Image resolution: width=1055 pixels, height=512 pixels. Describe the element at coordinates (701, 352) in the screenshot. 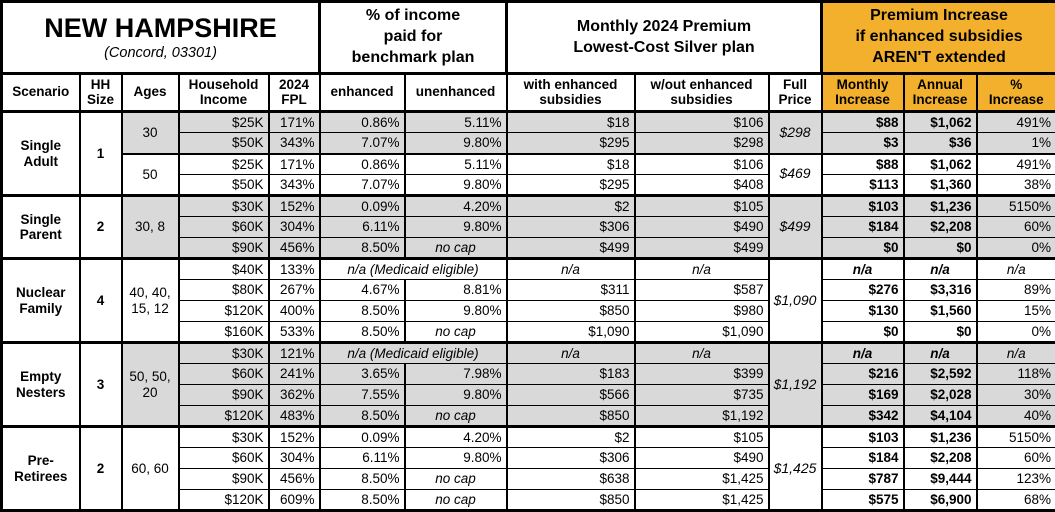

I see `wout-subsidies-cell: n/a` at that location.